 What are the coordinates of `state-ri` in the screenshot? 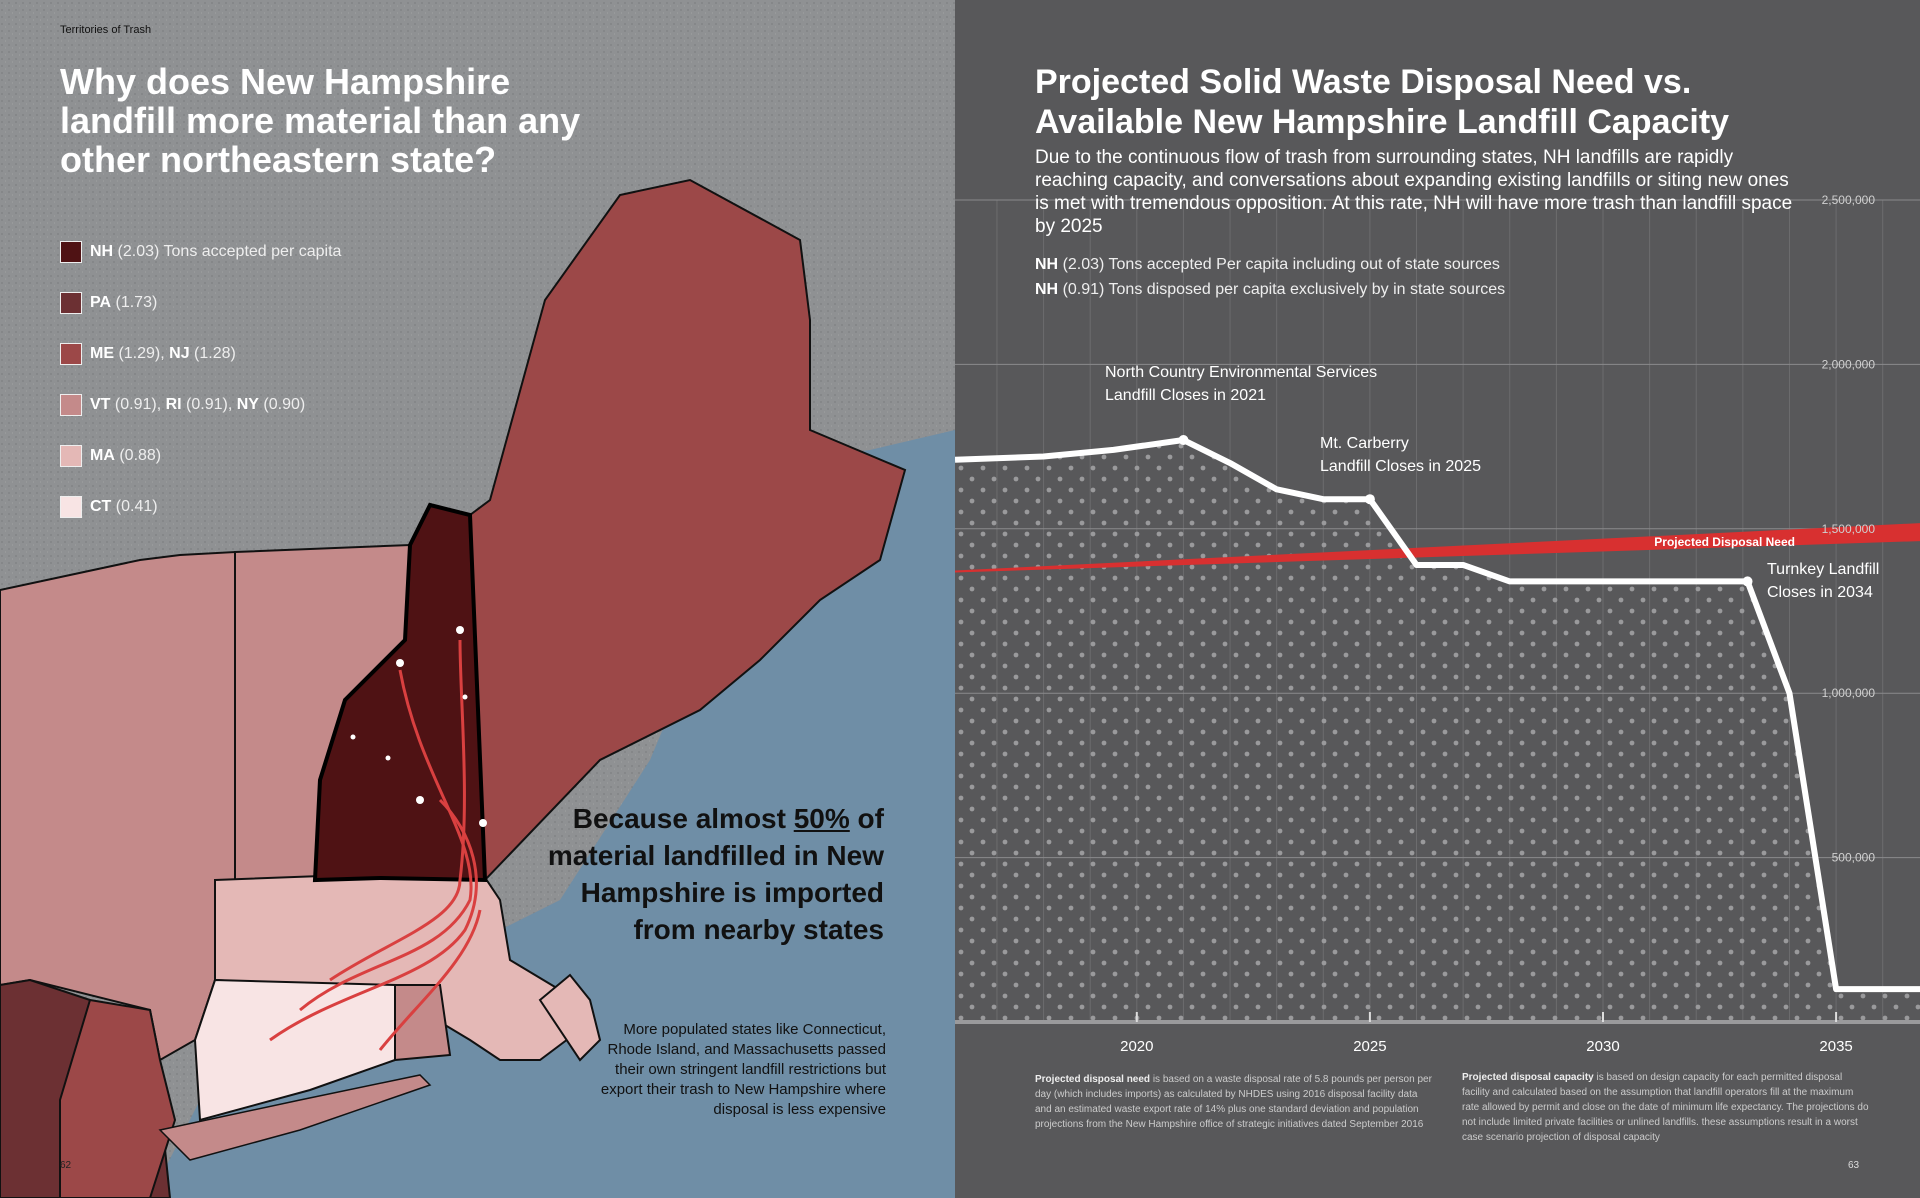 It's located at (423, 1023).